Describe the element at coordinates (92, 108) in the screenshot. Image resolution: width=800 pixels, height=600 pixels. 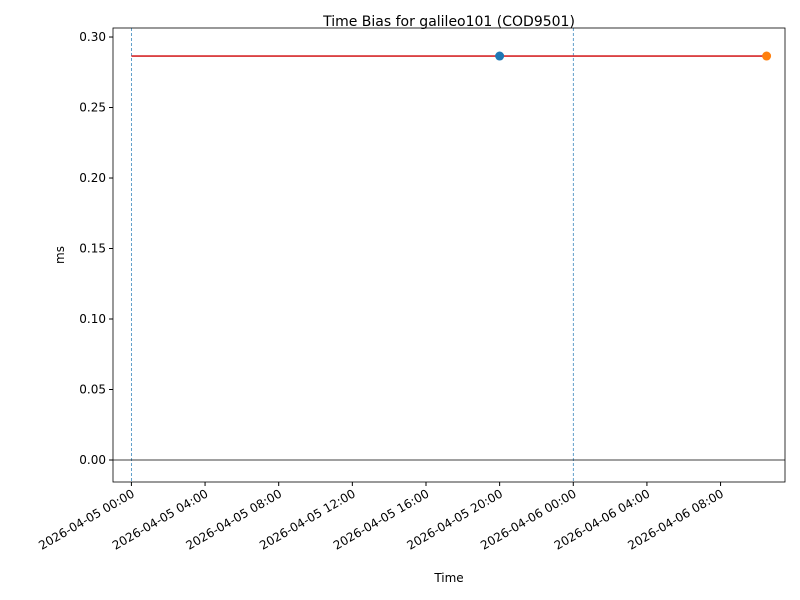
I see `y-tick-label: 0.25` at that location.